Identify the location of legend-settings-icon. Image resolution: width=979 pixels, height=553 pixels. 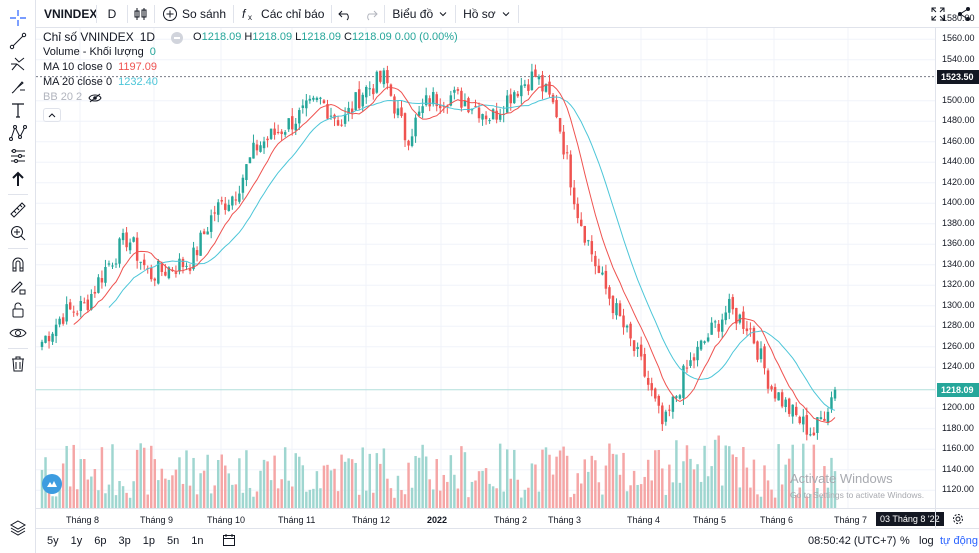
(177, 37).